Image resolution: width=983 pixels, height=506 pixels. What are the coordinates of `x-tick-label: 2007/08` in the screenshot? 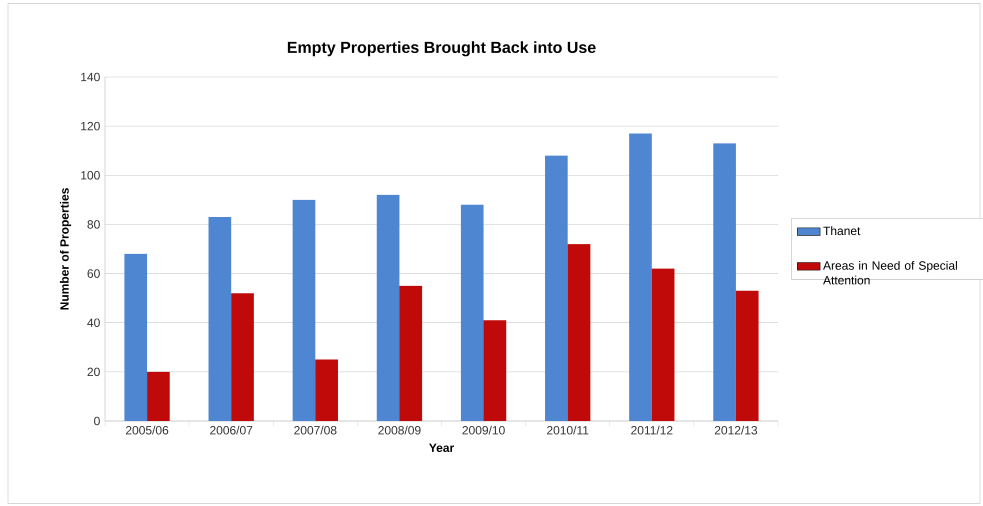 It's located at (315, 430).